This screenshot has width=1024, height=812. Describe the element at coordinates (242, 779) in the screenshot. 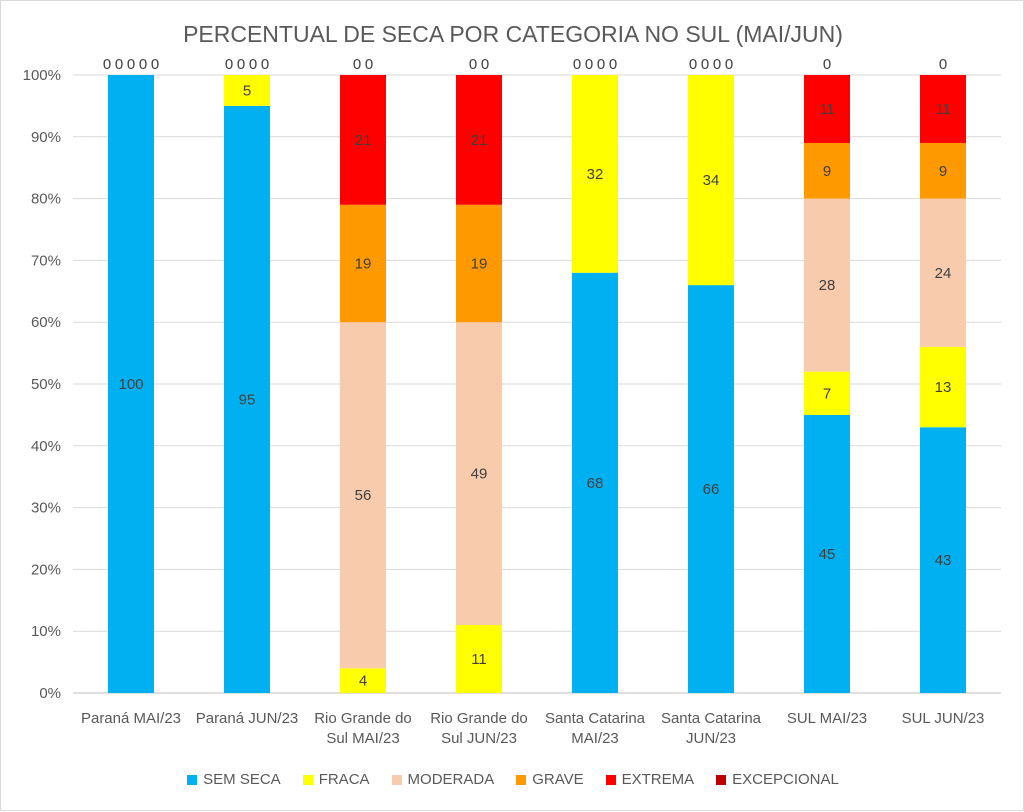

I see `legend-label: SEM SECA` at that location.